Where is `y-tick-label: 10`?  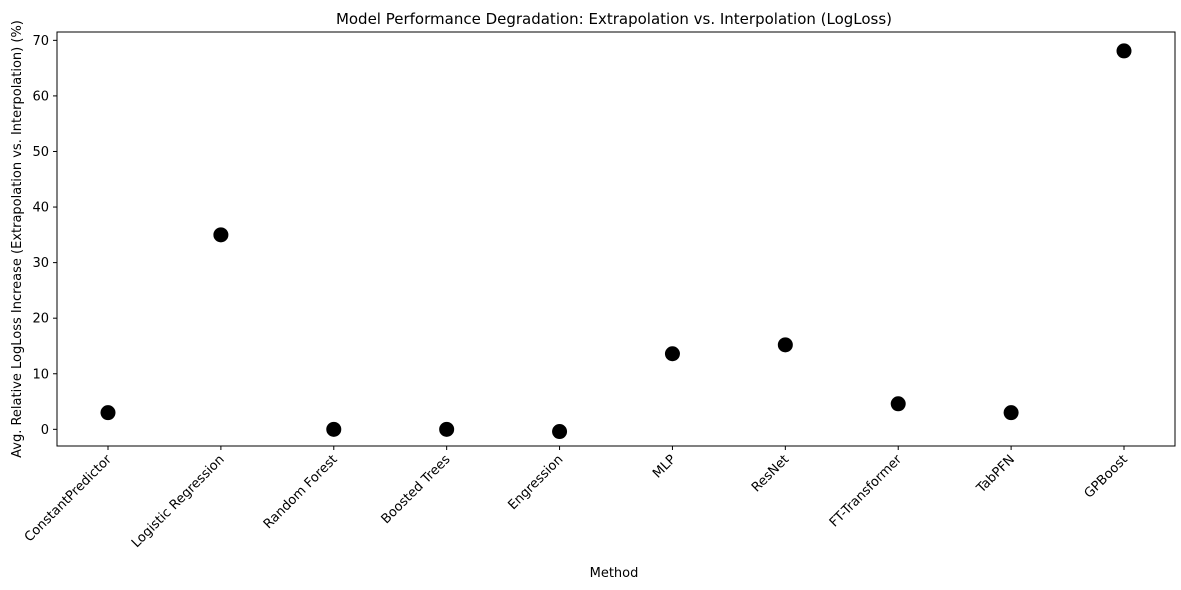
y-tick-label: 10 is located at coordinates (40, 374).